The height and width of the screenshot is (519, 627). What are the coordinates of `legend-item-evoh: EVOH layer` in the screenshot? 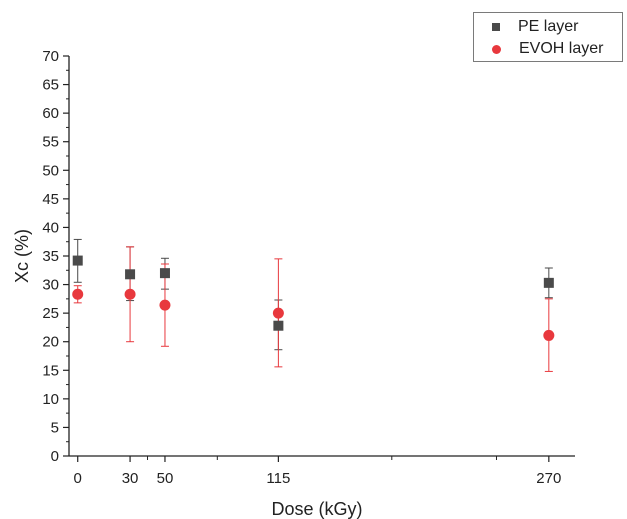 It's located at (538, 49).